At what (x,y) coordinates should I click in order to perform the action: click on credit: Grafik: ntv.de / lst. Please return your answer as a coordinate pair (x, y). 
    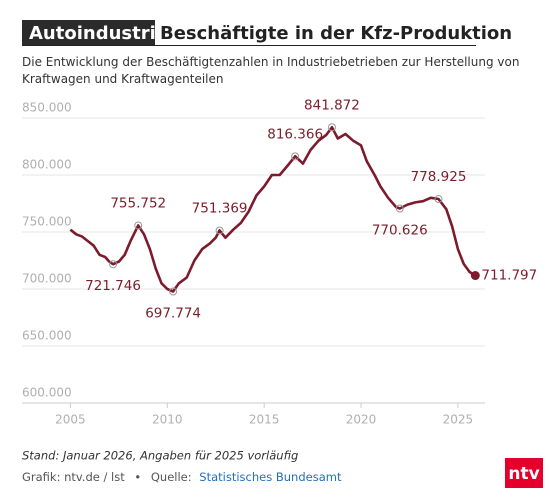
    Looking at the image, I should click on (73, 477).